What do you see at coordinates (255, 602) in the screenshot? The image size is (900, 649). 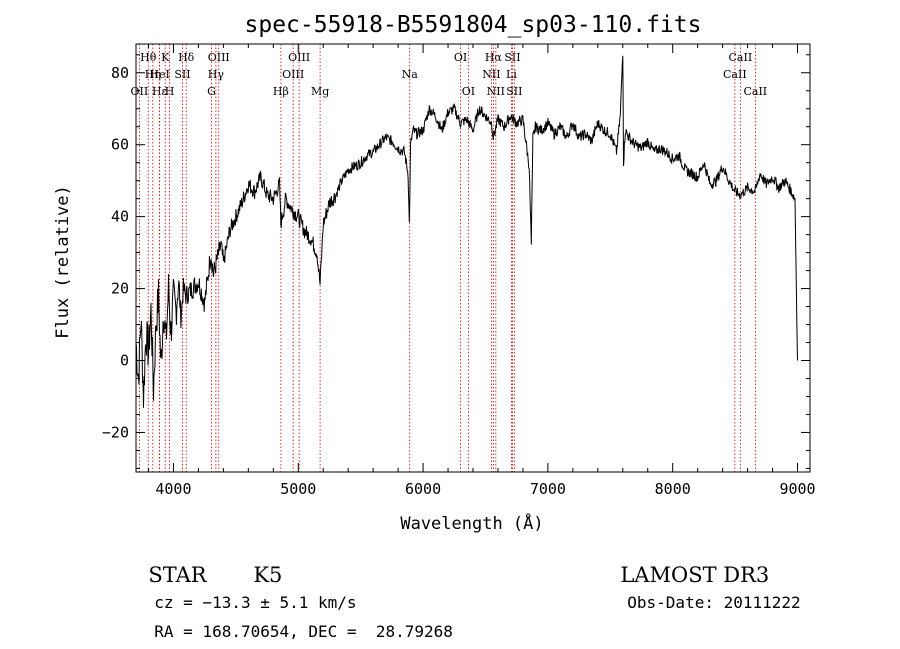 I see `redshift-text: cz = −13.3 ± 5.1 km/s` at bounding box center [255, 602].